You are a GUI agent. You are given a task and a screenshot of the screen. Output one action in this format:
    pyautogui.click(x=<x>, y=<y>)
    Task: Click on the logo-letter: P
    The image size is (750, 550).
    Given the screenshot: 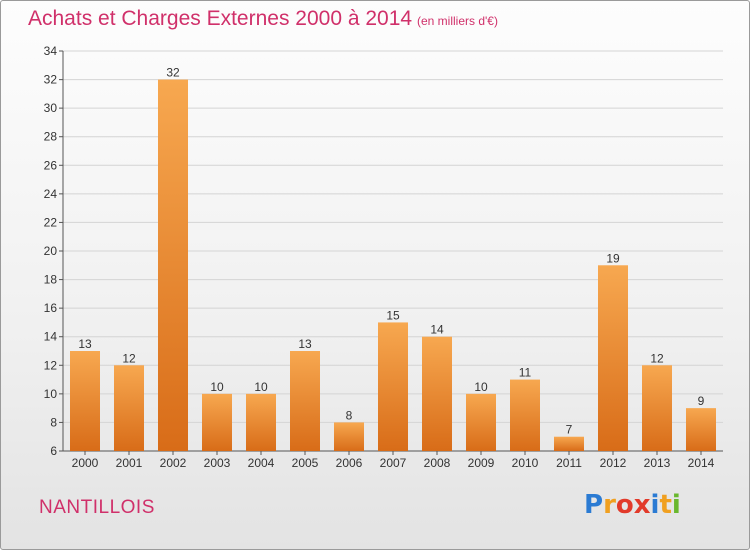 What is the action you would take?
    pyautogui.click(x=594, y=505)
    